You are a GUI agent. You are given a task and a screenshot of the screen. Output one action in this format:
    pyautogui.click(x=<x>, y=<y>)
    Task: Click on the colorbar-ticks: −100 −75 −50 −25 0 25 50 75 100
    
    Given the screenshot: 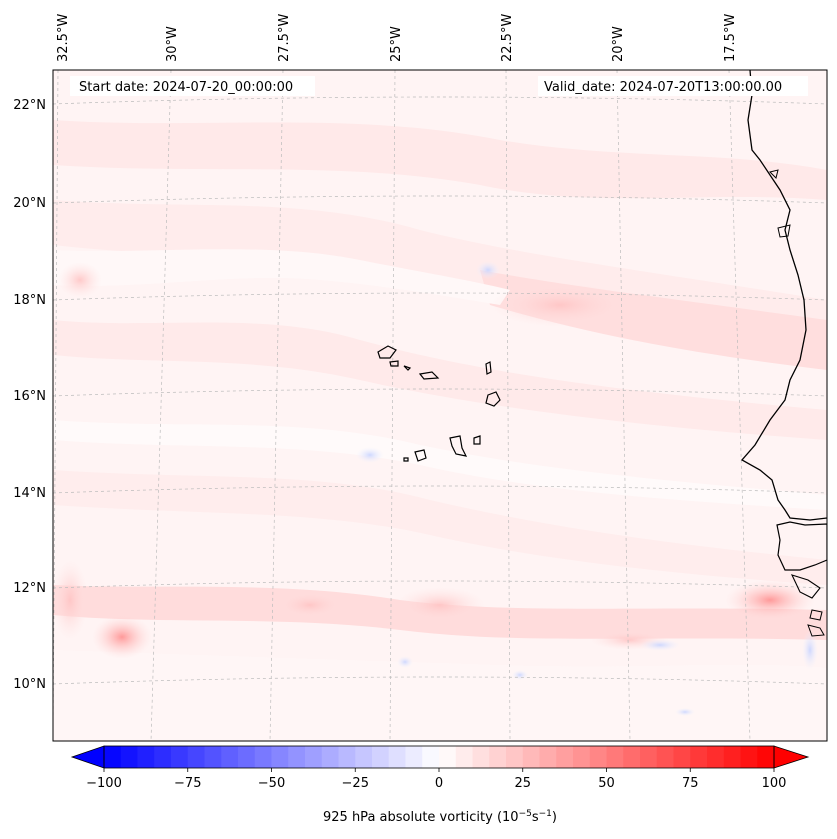 What is the action you would take?
    pyautogui.click(x=436, y=779)
    